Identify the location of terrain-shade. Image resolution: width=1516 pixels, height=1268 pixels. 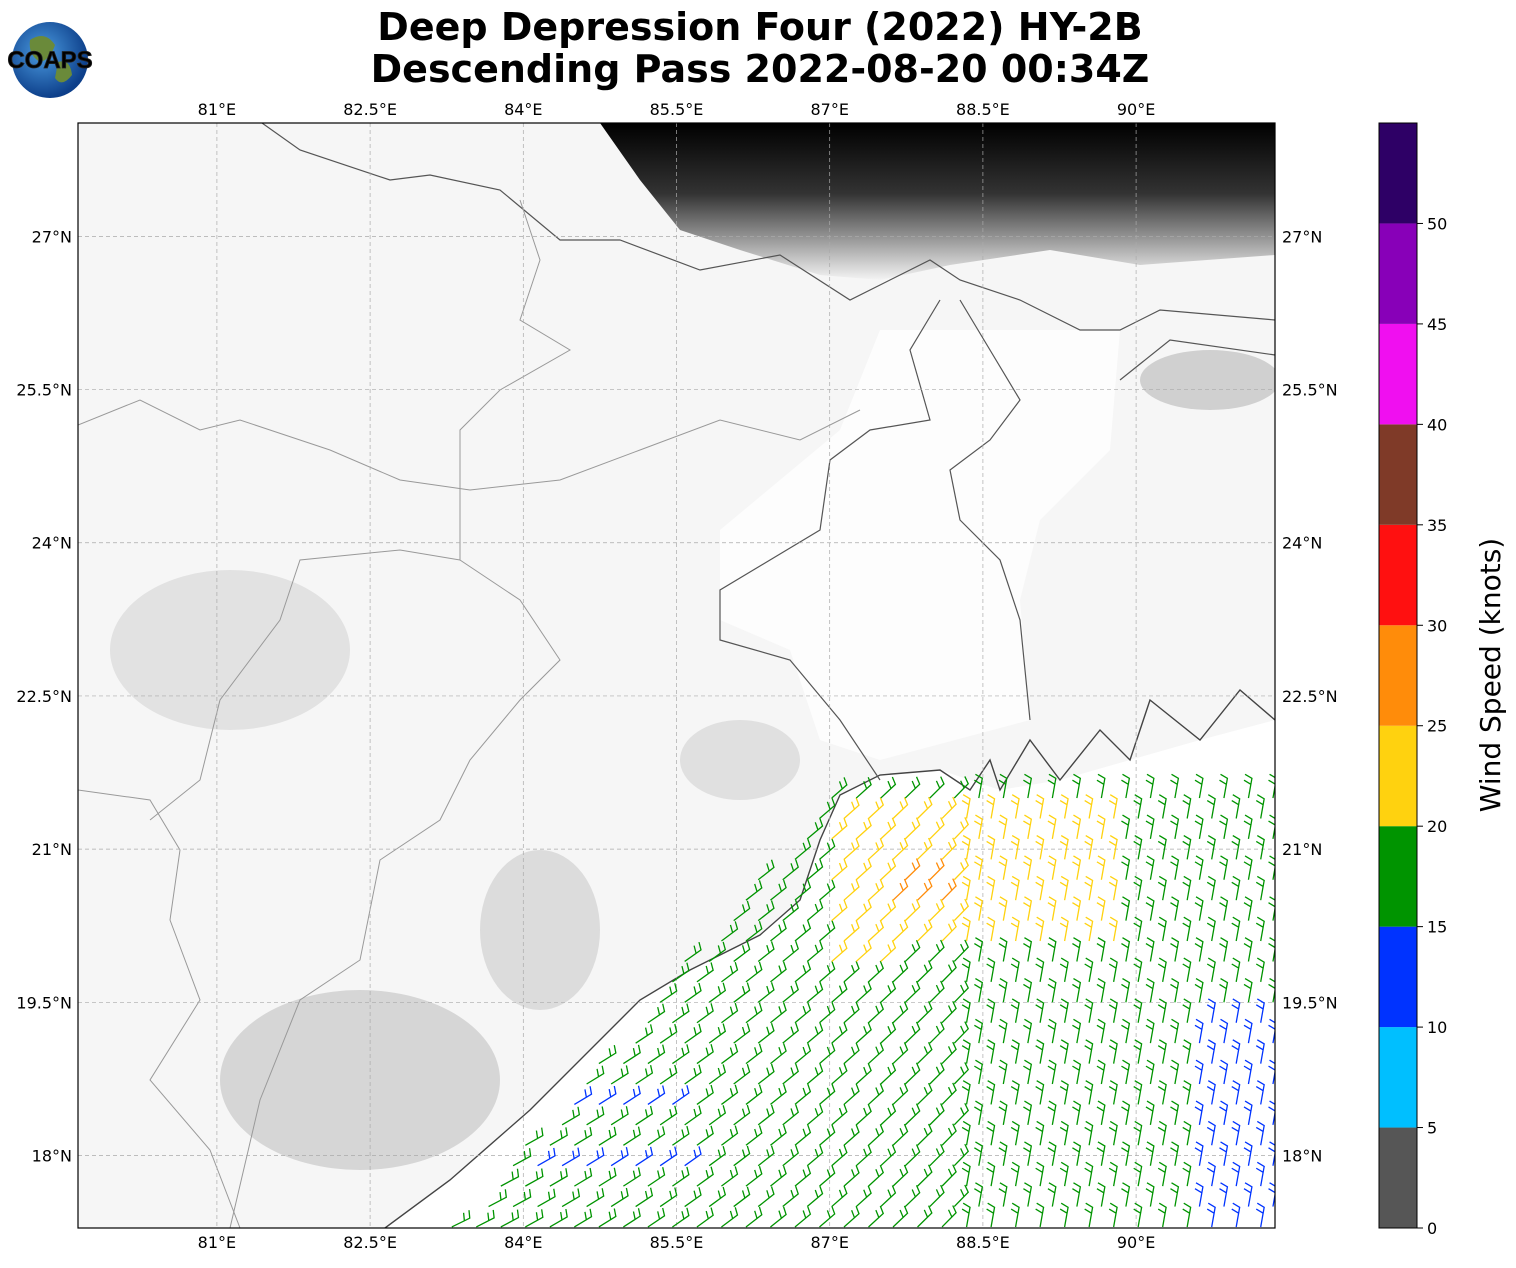
(1207, 380).